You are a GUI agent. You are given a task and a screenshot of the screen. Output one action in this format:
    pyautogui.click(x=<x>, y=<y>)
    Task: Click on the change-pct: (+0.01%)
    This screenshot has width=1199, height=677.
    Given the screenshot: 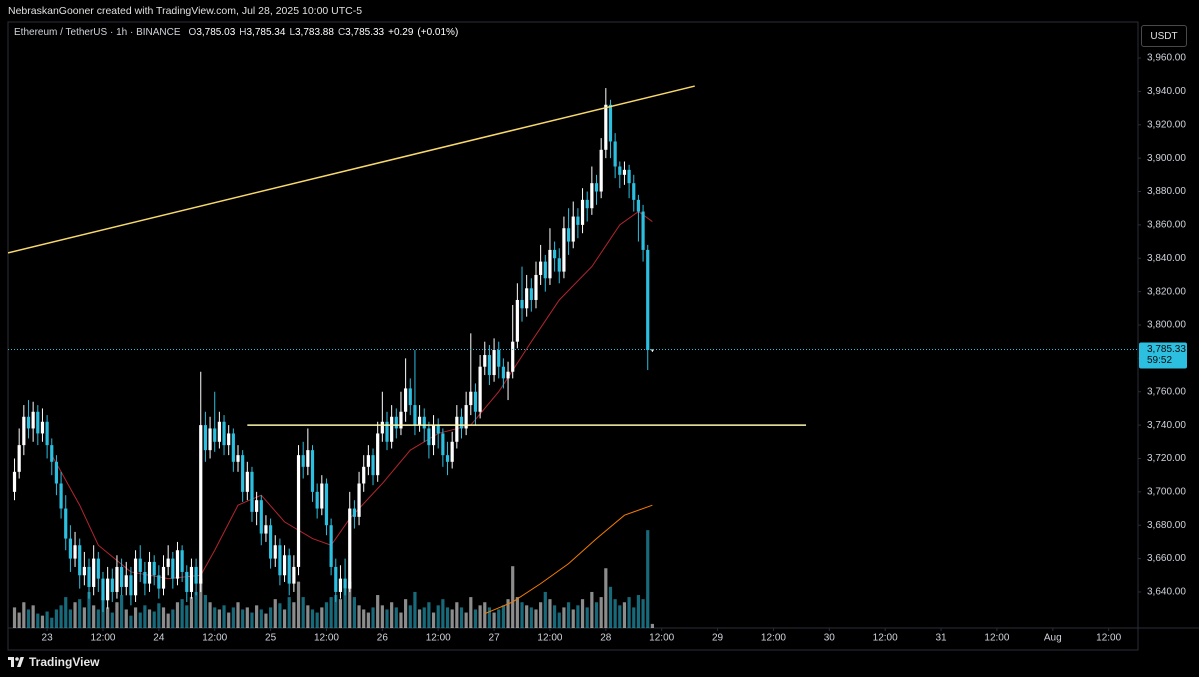 What is the action you would take?
    pyautogui.click(x=438, y=32)
    